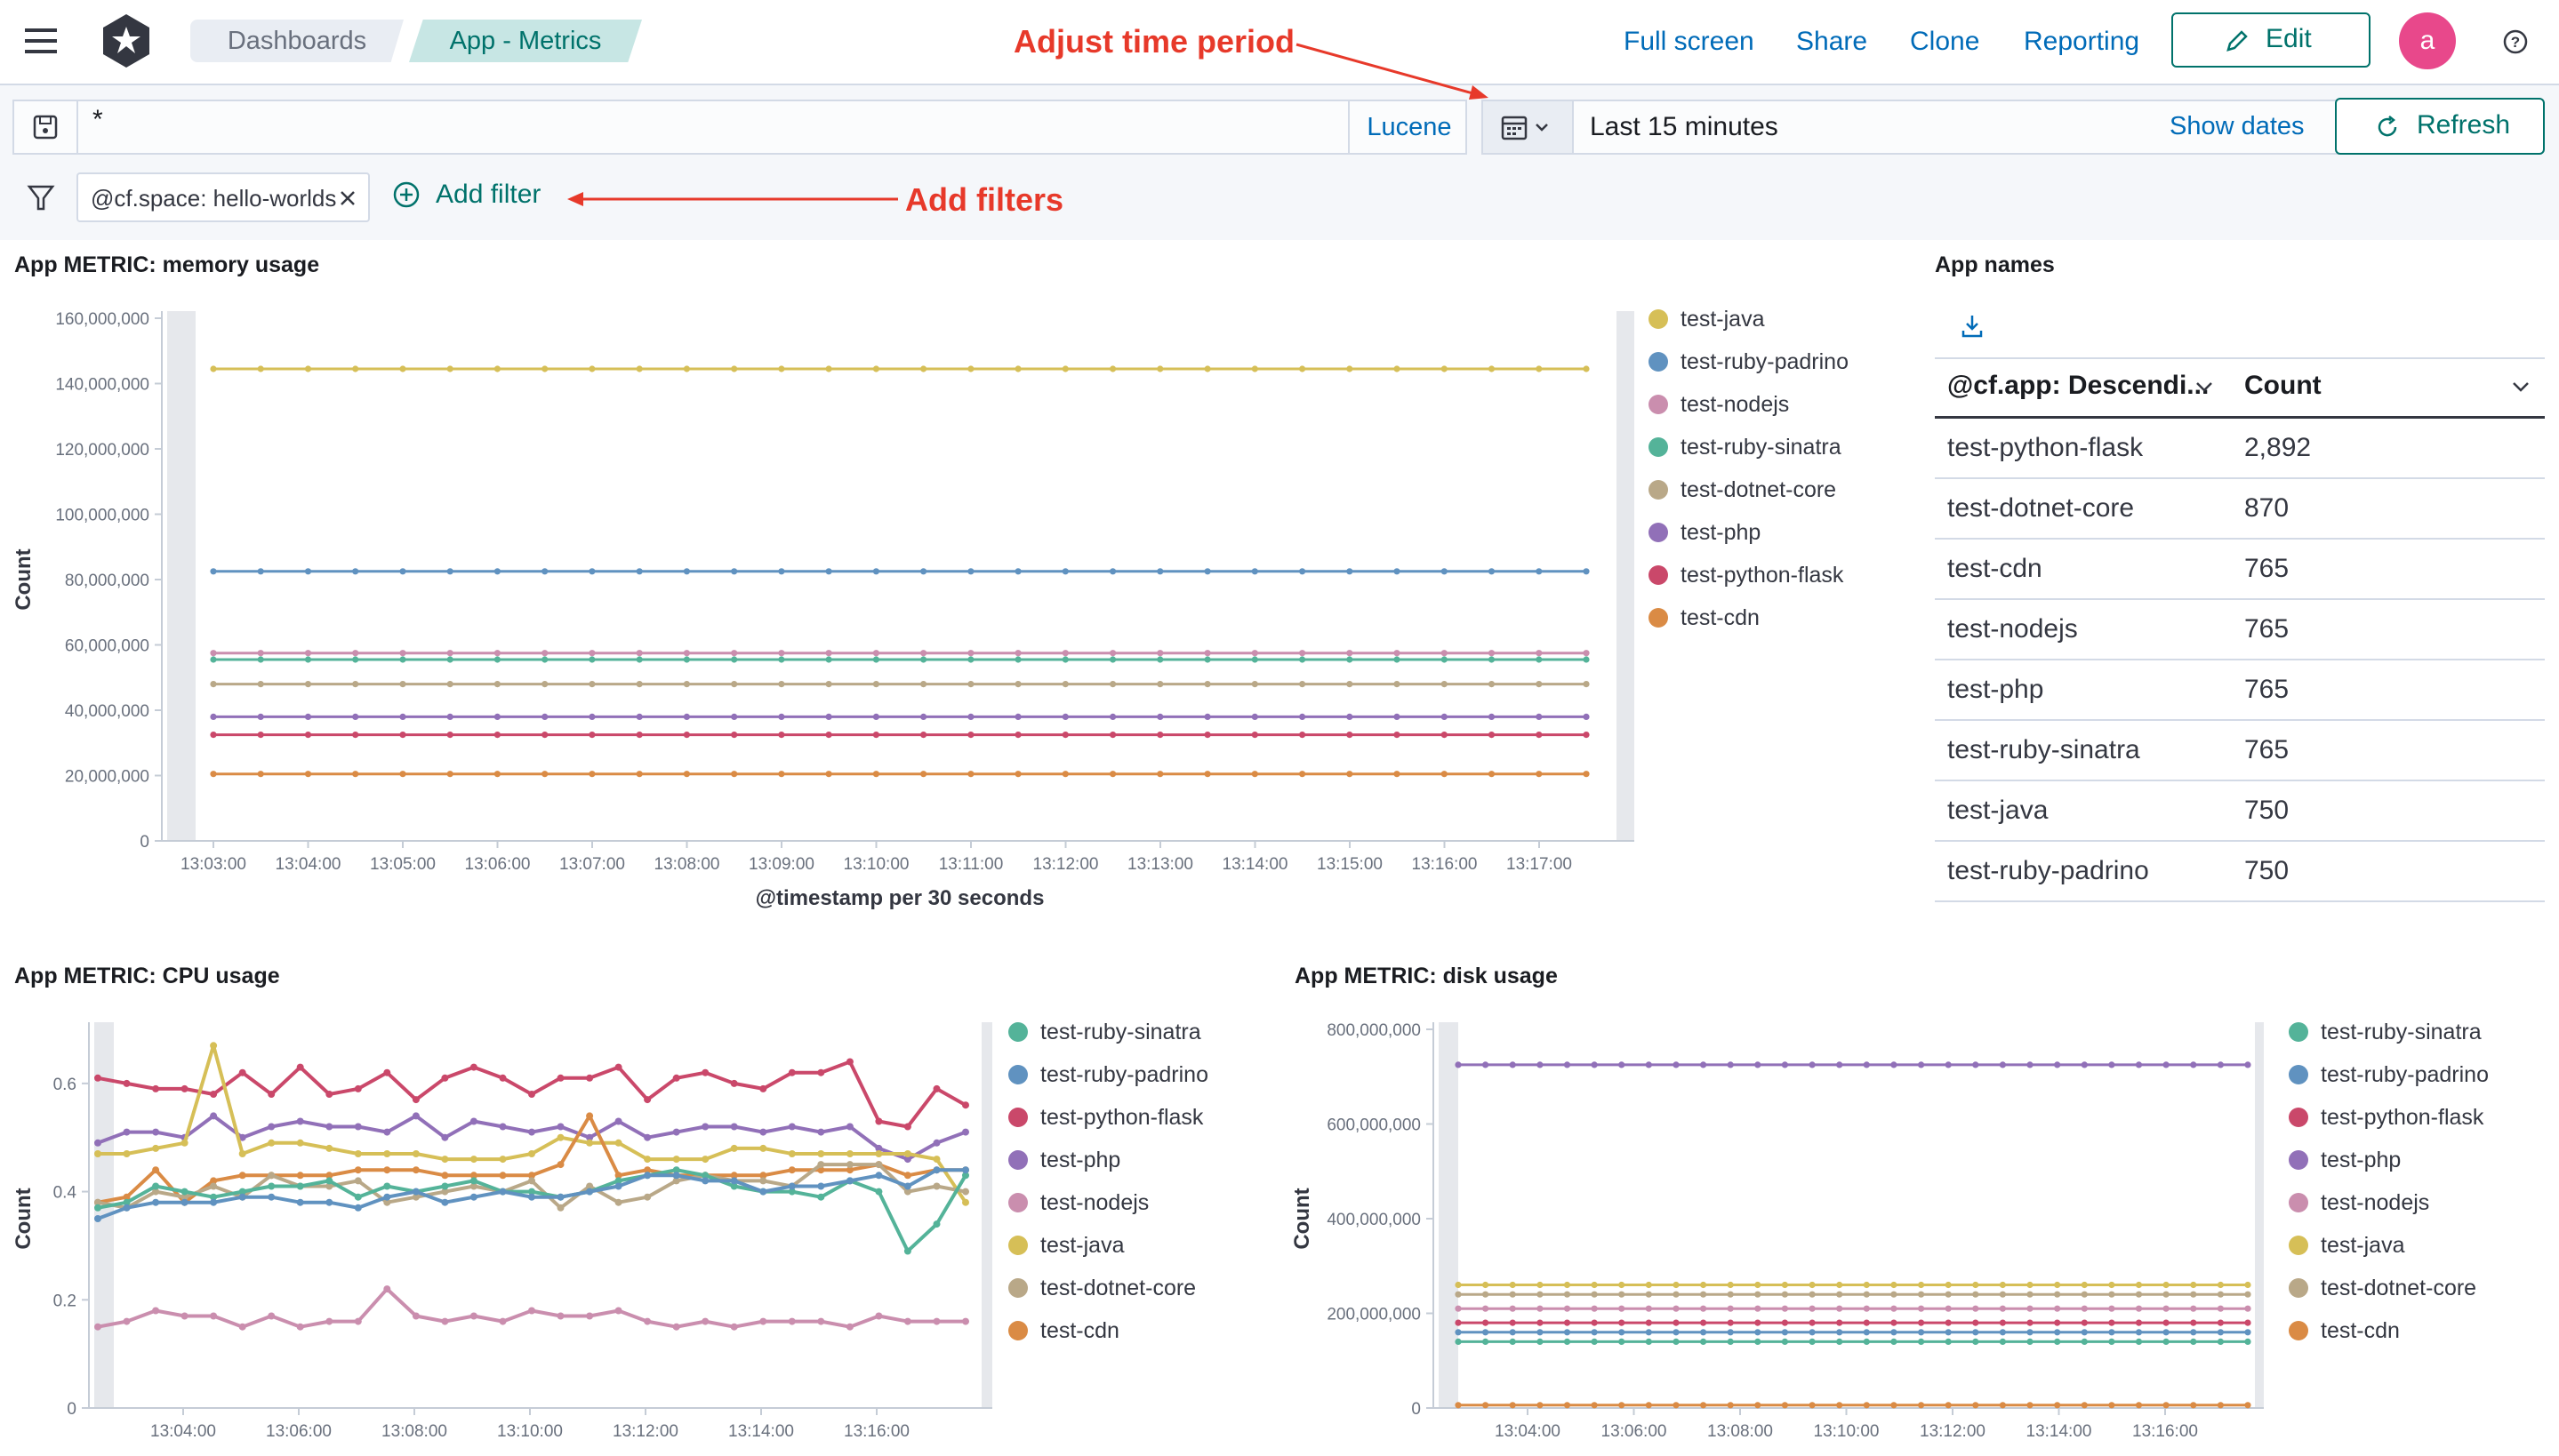 The height and width of the screenshot is (1456, 2559). What do you see at coordinates (1832, 41) in the screenshot?
I see `share-button: Share` at bounding box center [1832, 41].